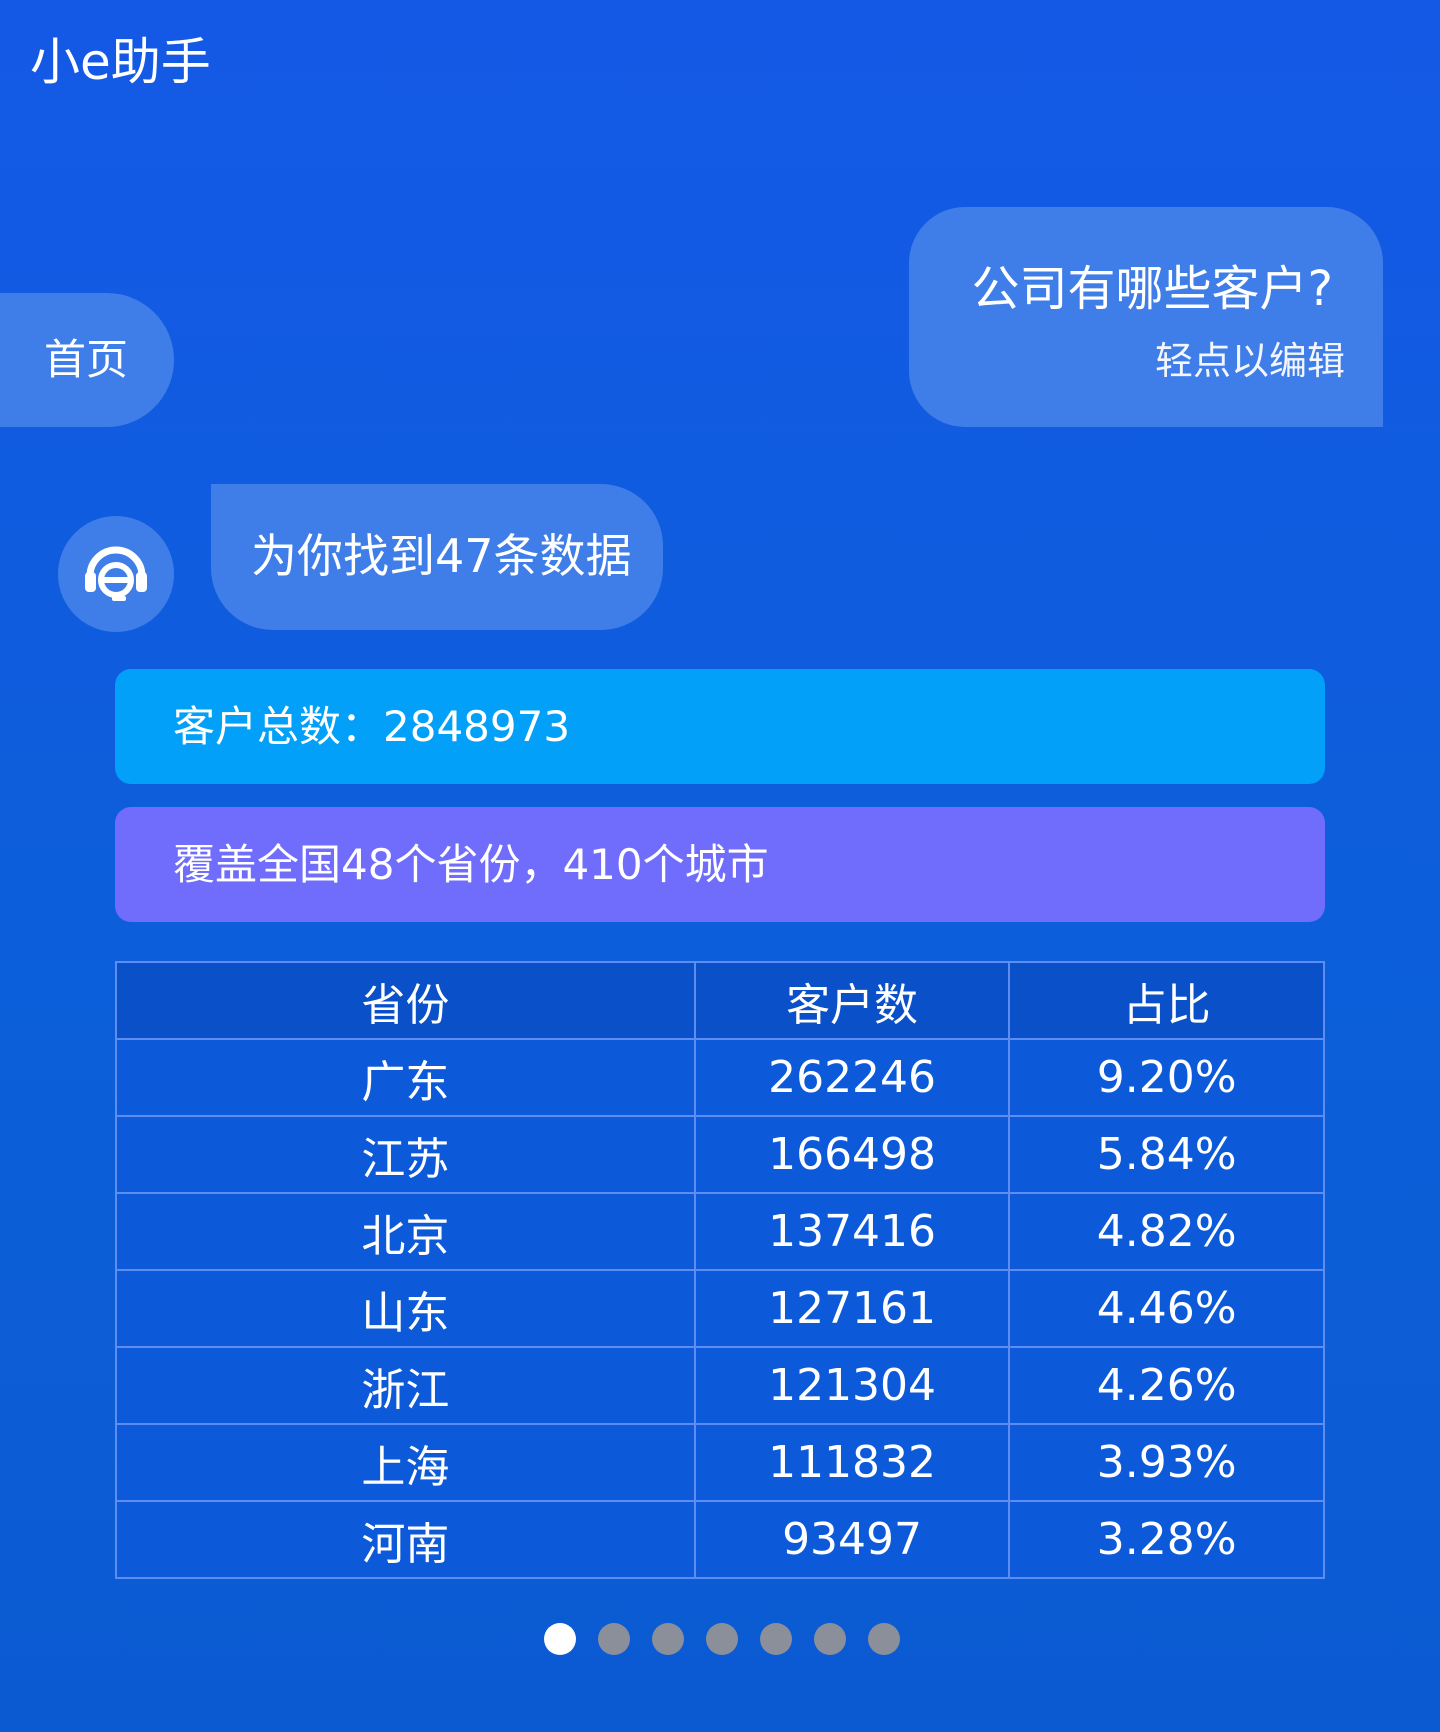 This screenshot has width=1440, height=1732. I want to click on cell-customer-count: 111832, so click(852, 1462).